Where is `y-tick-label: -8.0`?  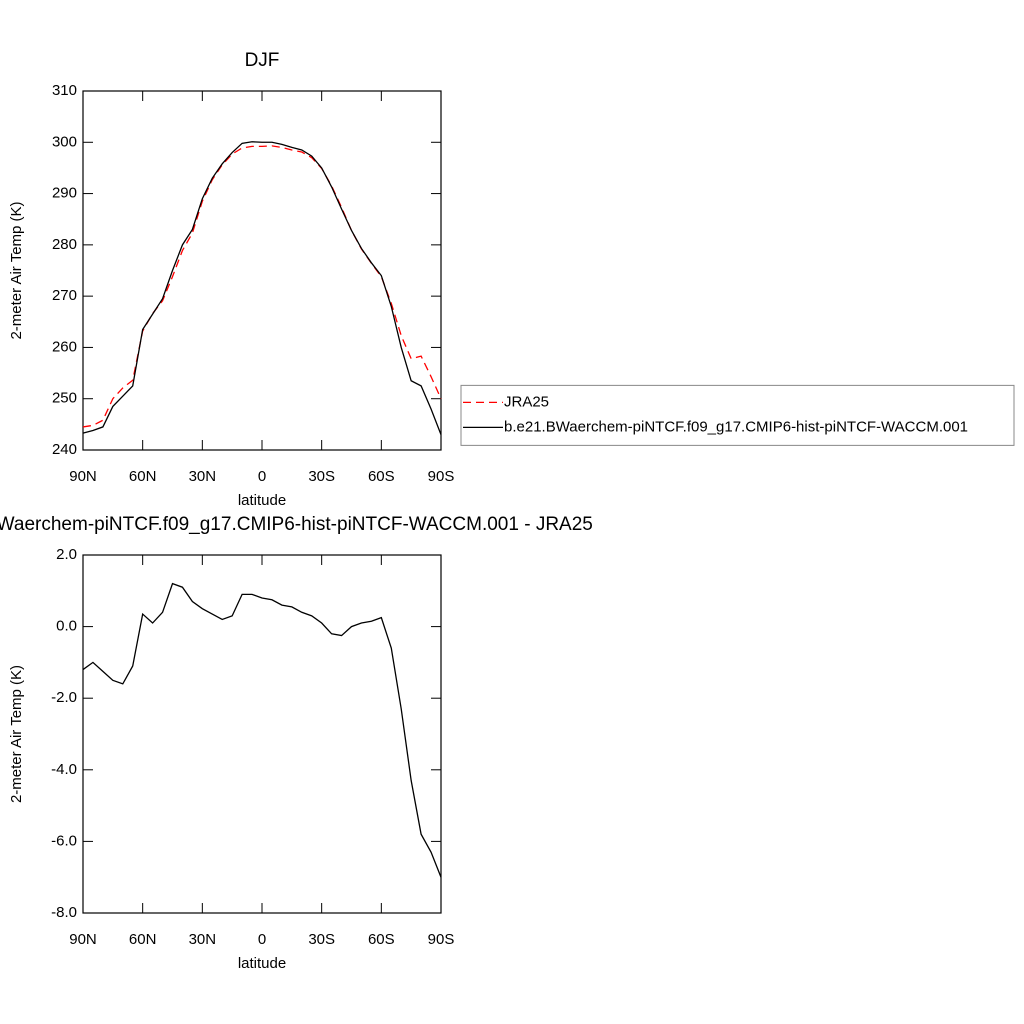
y-tick-label: -8.0 is located at coordinates (64, 912).